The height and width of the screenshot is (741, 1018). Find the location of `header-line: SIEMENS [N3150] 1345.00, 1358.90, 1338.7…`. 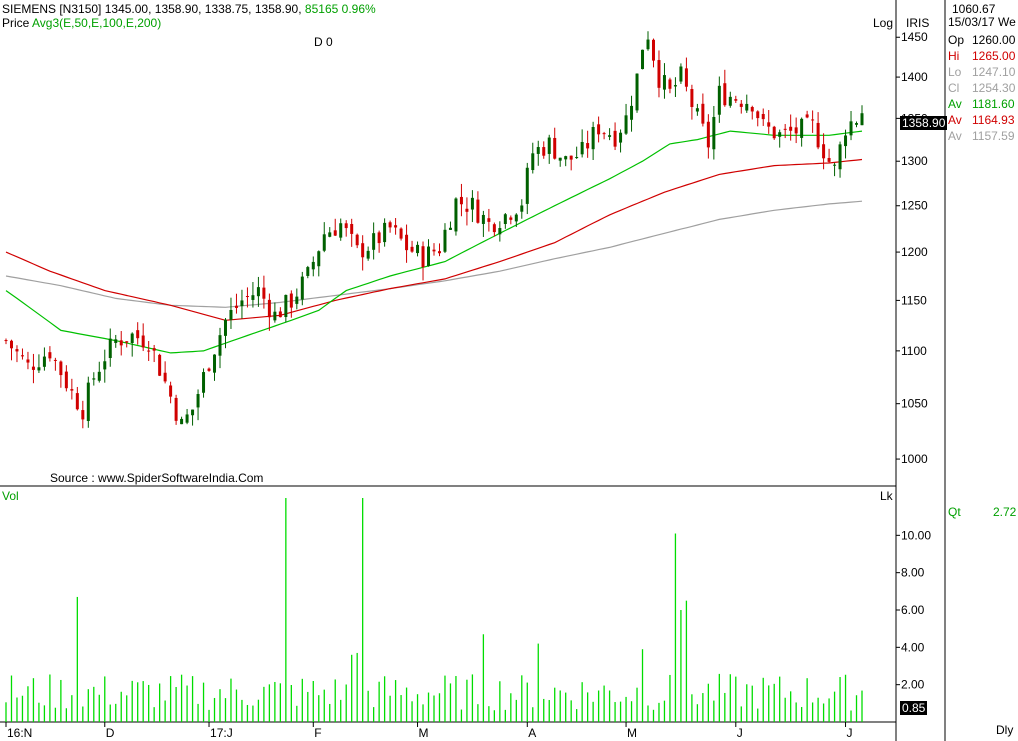

header-line: SIEMENS [N3150] 1345.00, 1358.90, 1338.7… is located at coordinates (189, 9).